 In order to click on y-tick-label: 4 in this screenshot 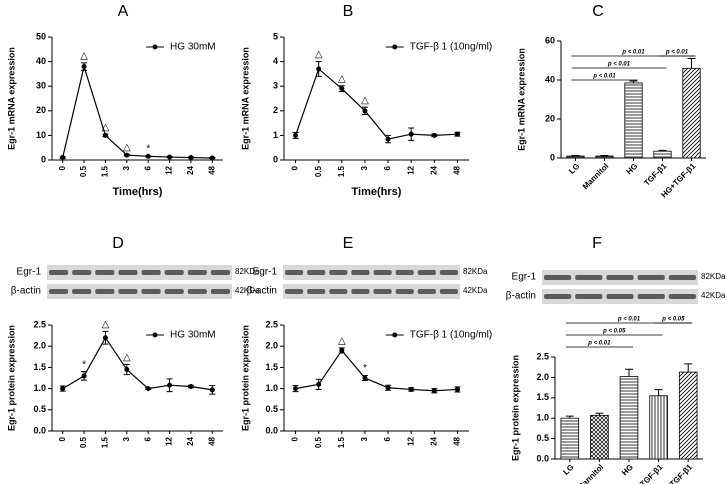, I will do `click(275, 61)`.